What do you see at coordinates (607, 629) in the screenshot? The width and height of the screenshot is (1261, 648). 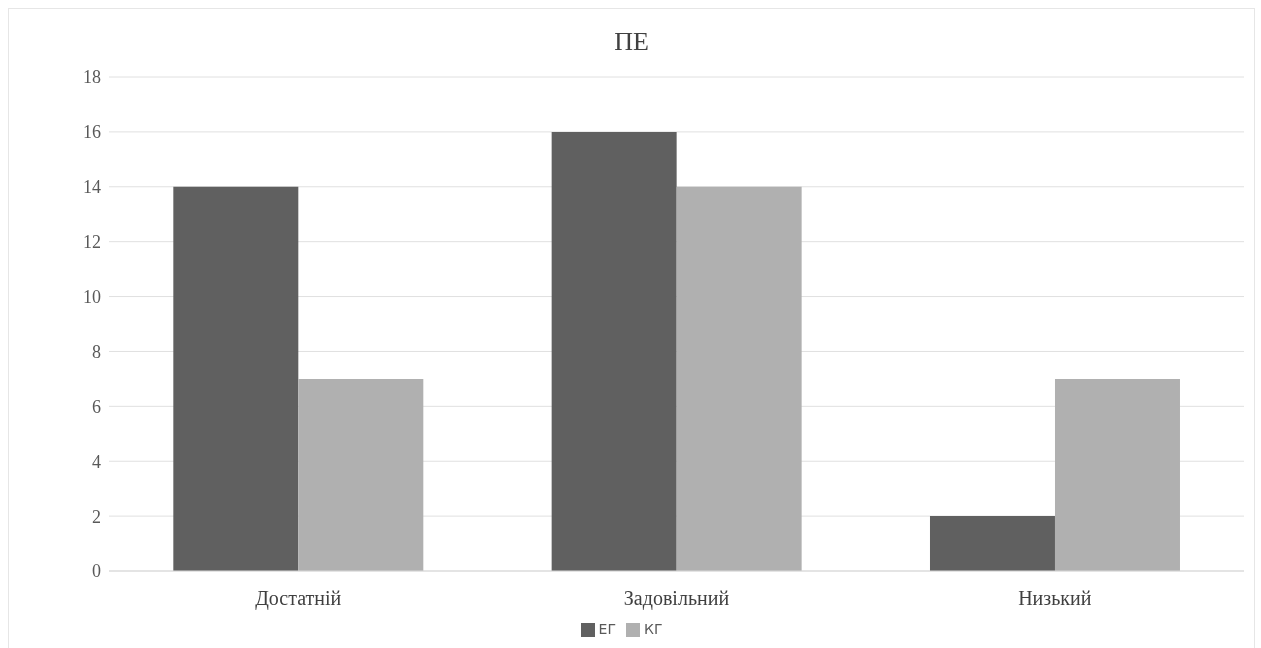 I see `legend-label: ЕГ` at bounding box center [607, 629].